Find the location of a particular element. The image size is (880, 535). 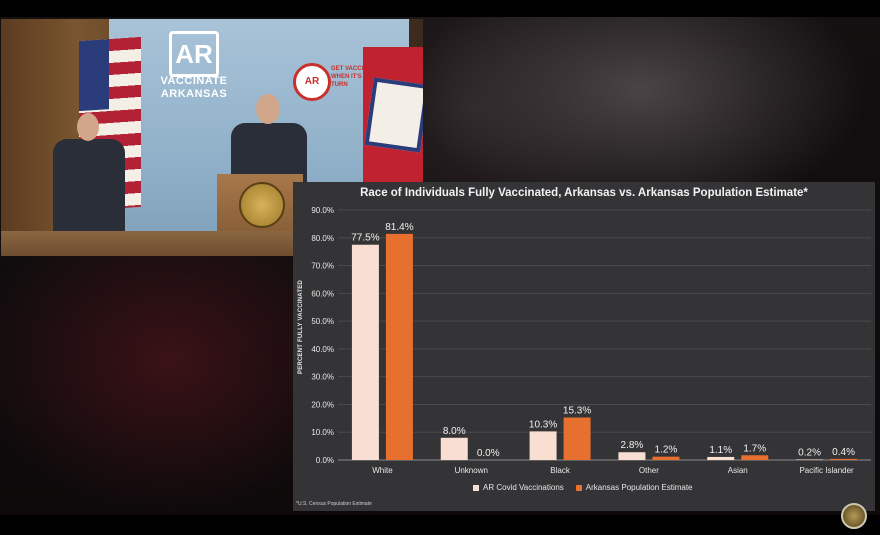

y-tick-label: 80.0% is located at coordinates (322, 238).